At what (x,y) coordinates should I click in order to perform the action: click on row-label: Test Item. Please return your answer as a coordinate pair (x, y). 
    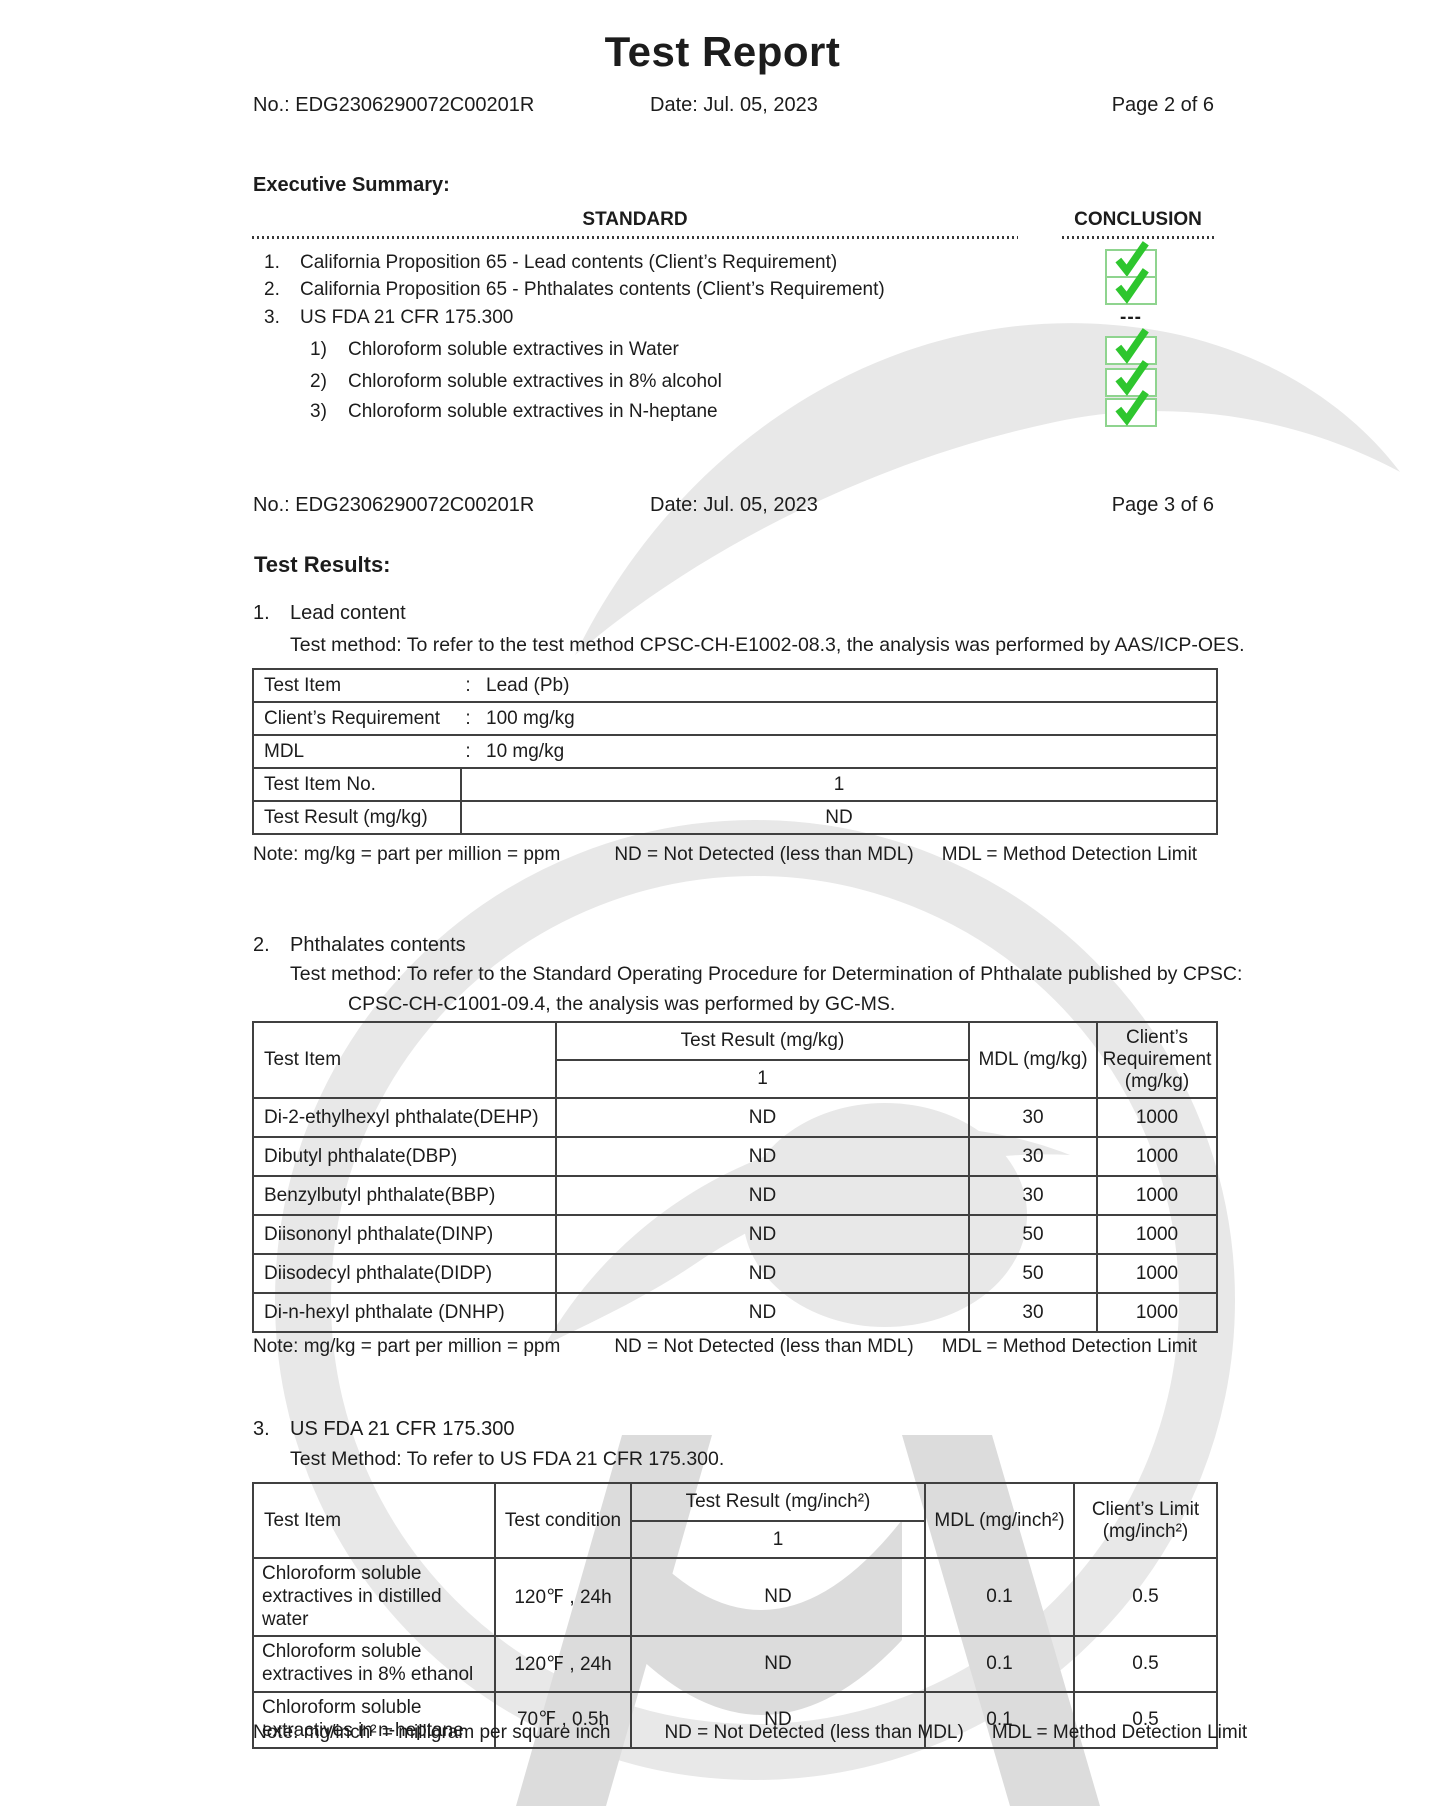
    Looking at the image, I should click on (303, 685).